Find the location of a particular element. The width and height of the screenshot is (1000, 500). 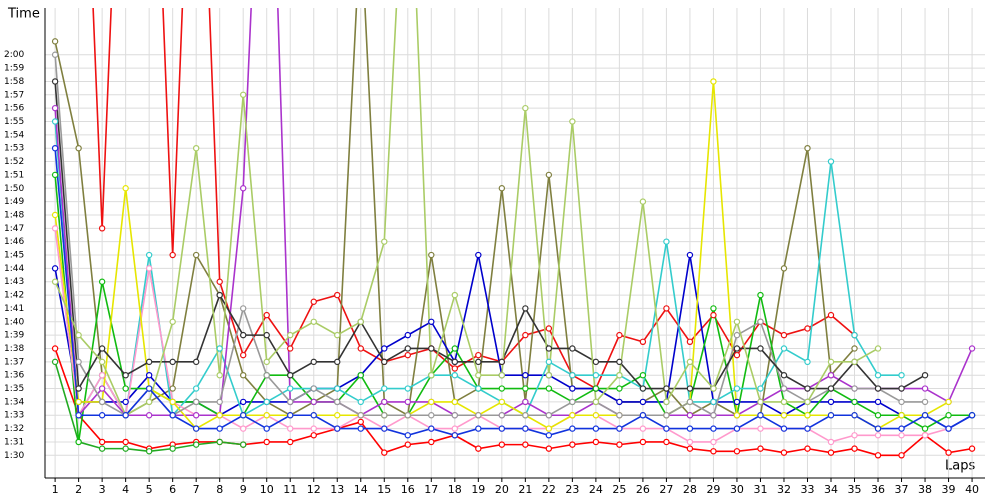

x-tick-label: 34 is located at coordinates (831, 489).